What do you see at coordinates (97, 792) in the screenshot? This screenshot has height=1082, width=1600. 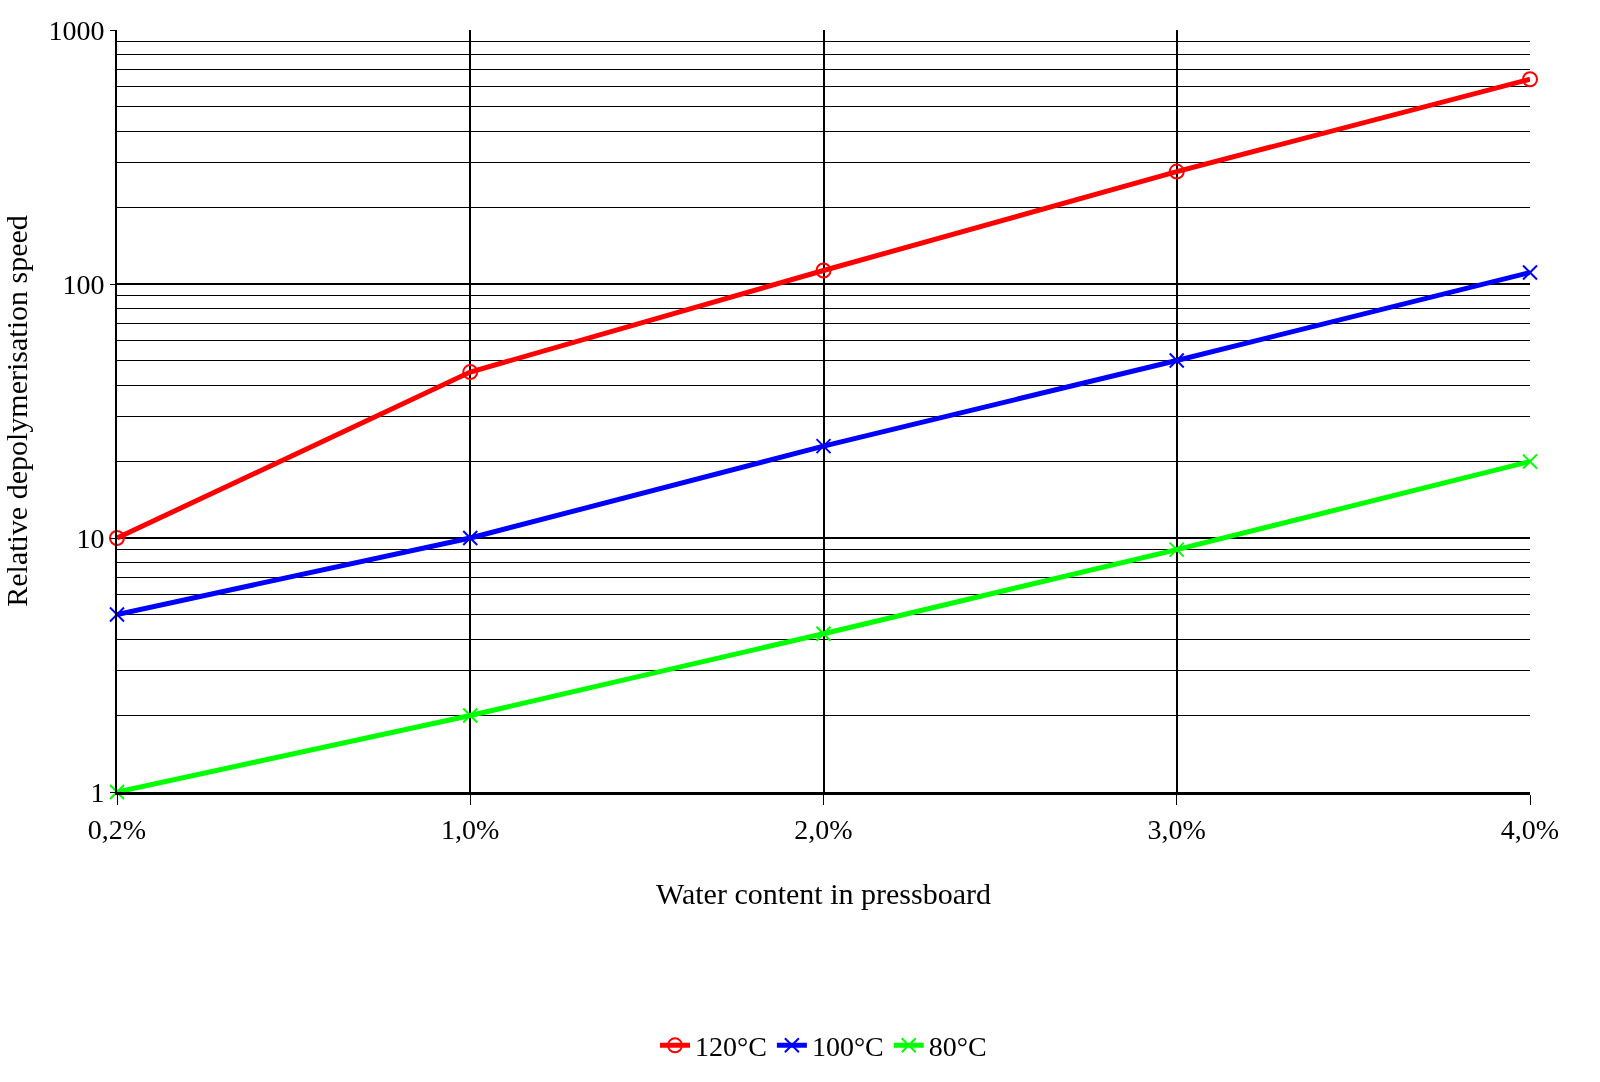 I see `y-tick-label: 1` at bounding box center [97, 792].